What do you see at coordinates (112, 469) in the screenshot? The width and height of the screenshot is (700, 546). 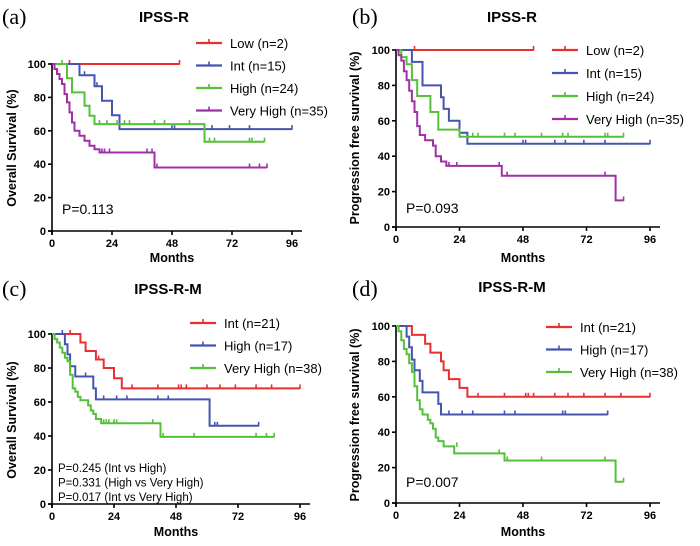 I see `p-value: P=0.245 (Int vs High)` at bounding box center [112, 469].